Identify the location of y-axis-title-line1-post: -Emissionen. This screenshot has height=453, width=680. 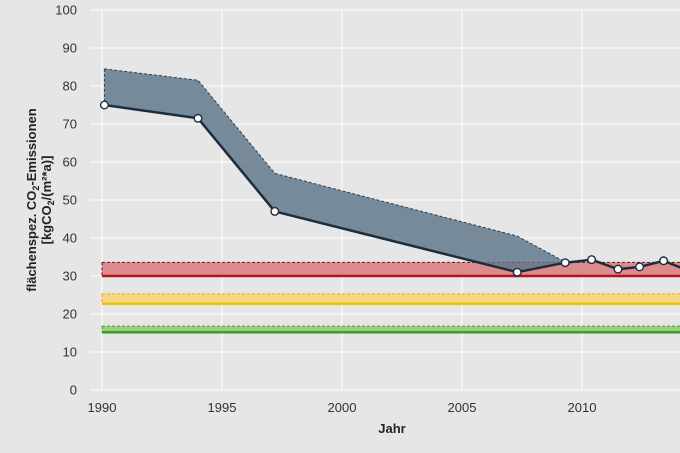
(31, 146).